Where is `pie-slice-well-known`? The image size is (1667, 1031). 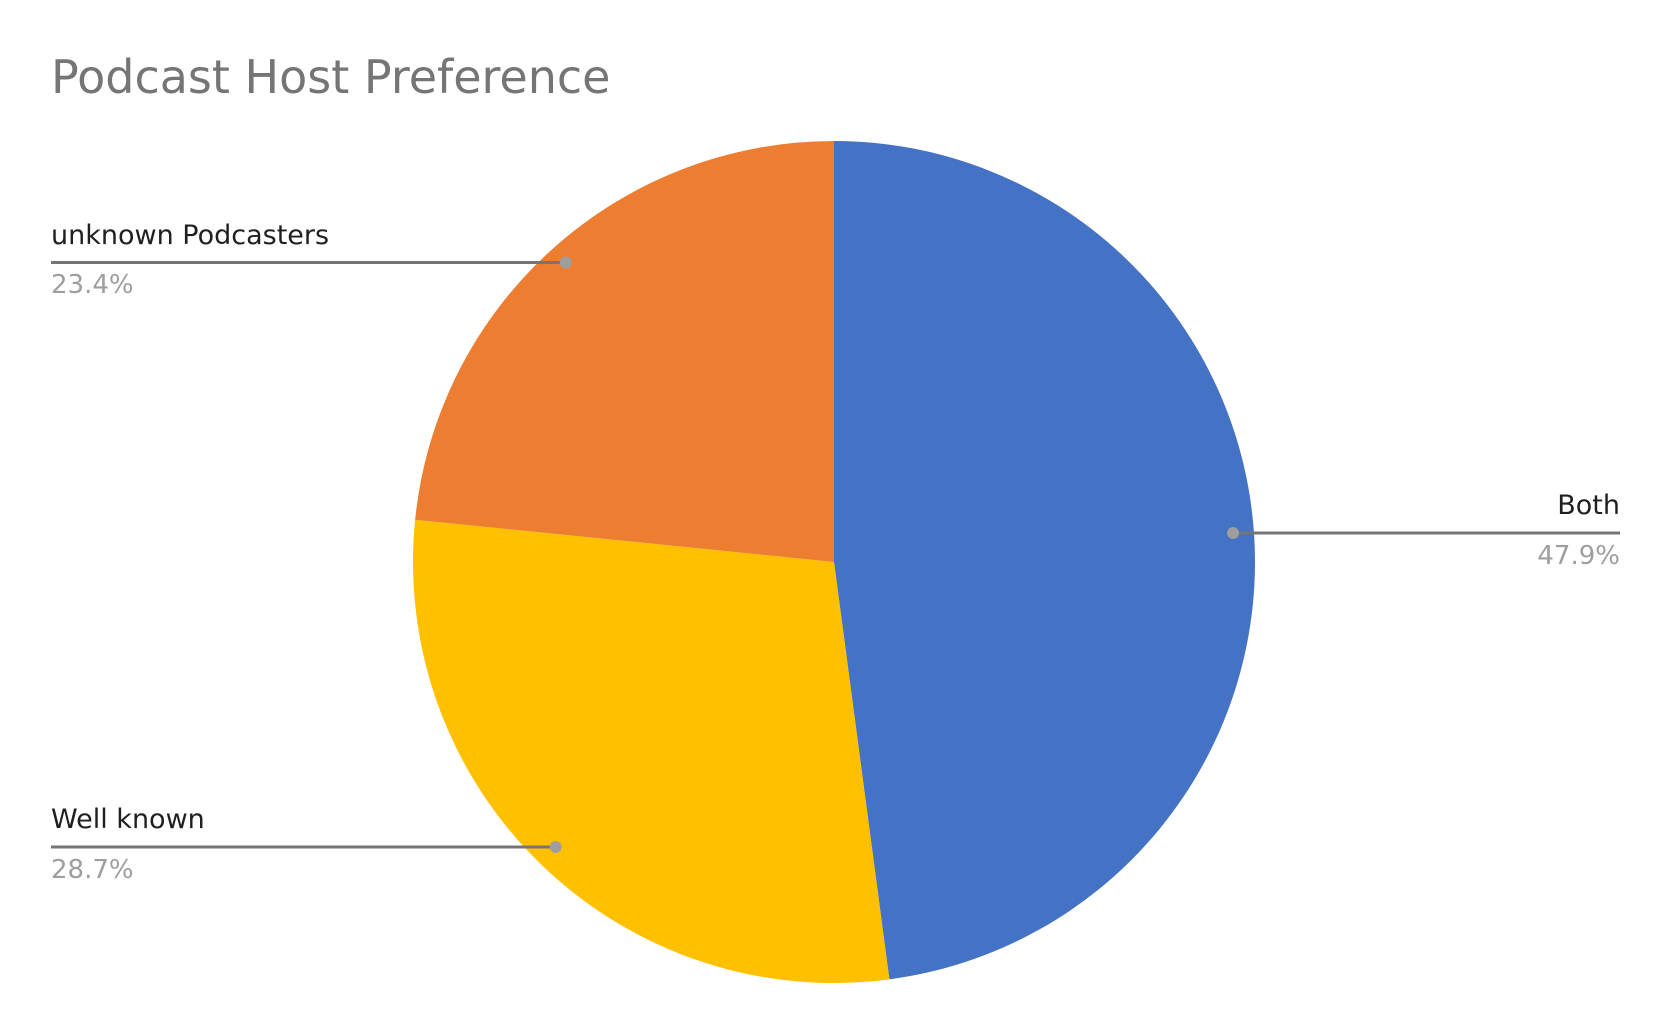 pie-slice-well-known is located at coordinates (651, 751).